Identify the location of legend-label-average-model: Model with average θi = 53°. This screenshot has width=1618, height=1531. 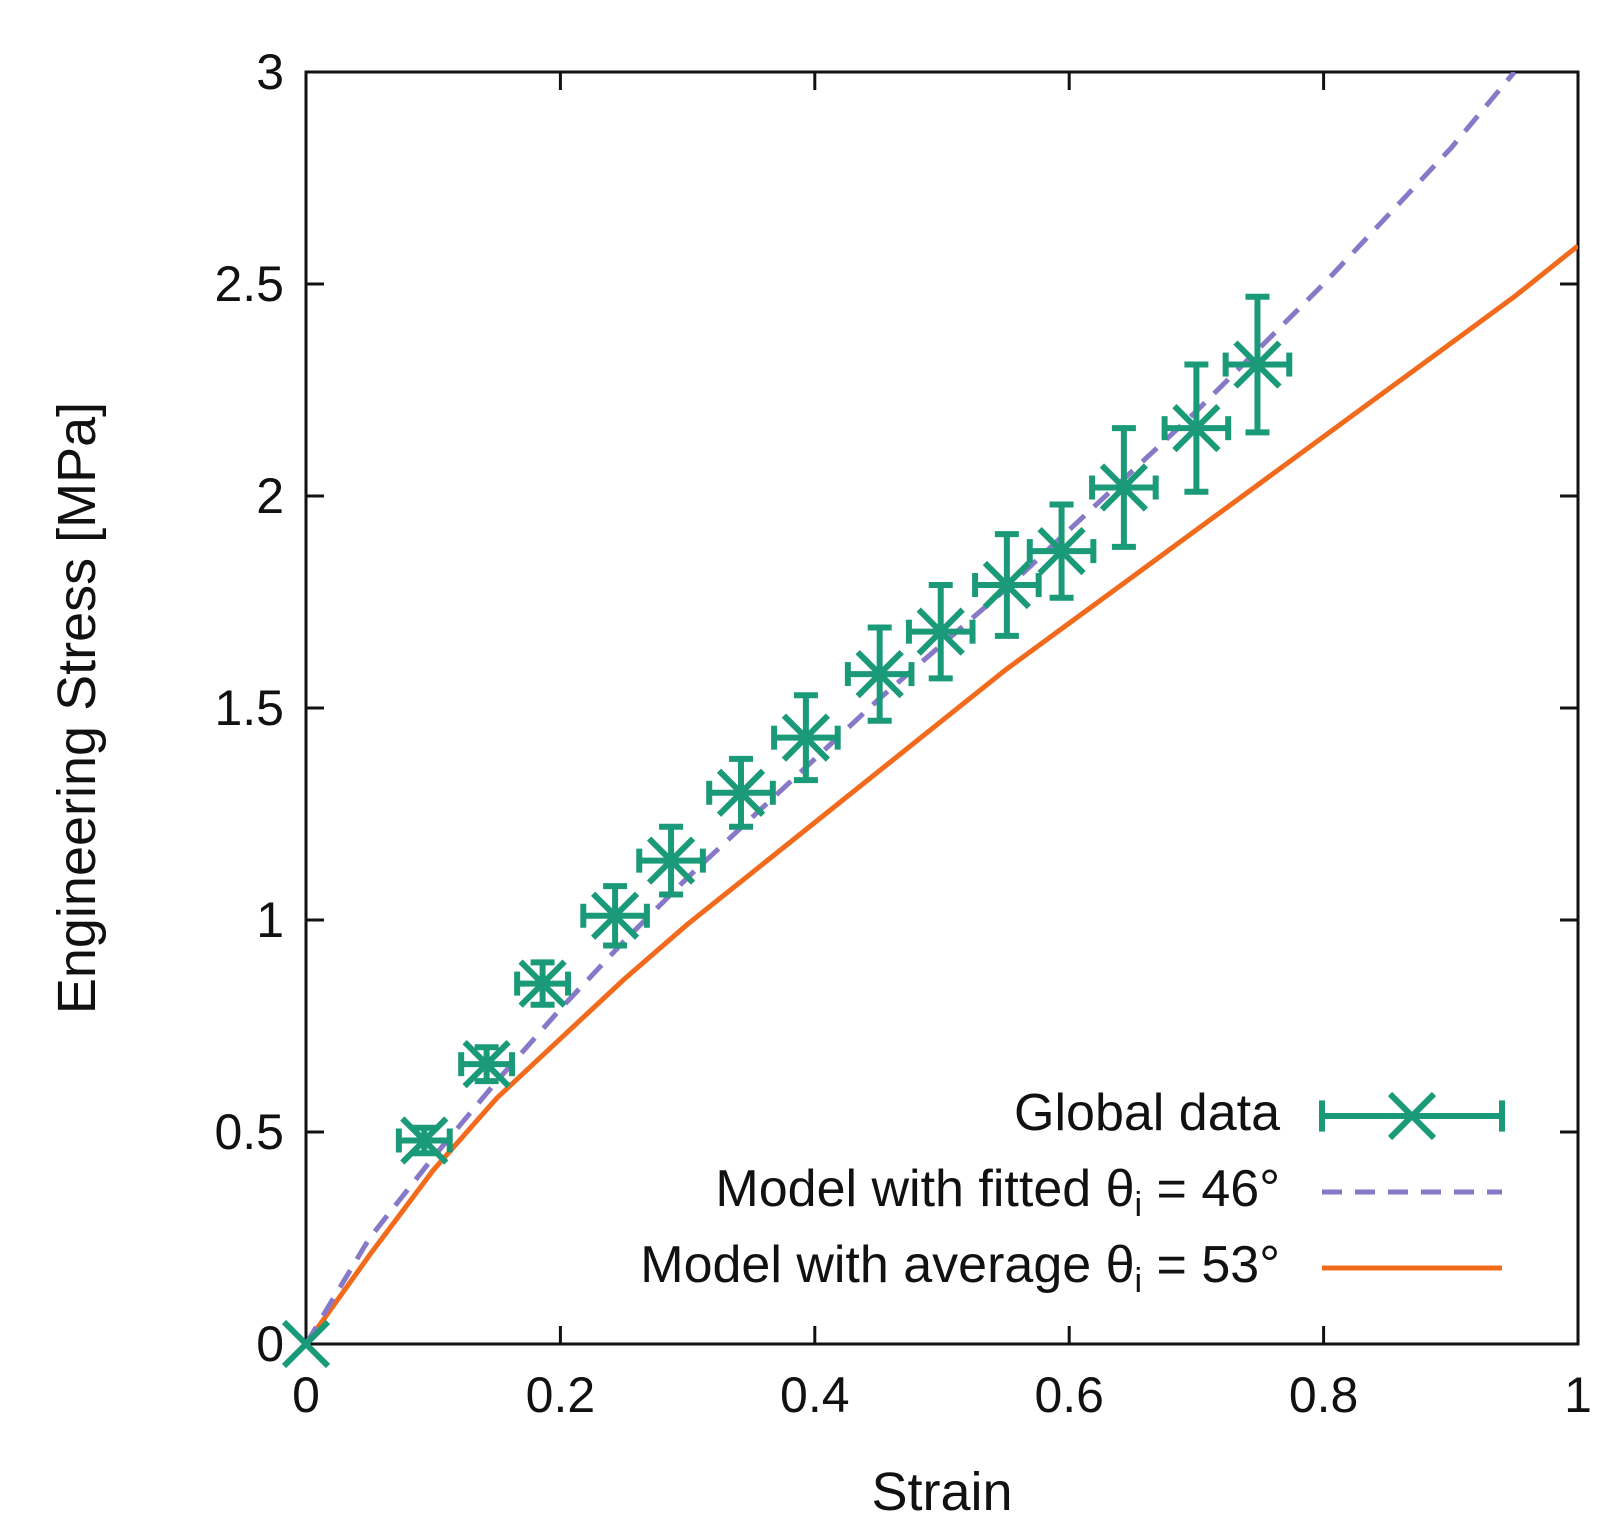
(960, 1268).